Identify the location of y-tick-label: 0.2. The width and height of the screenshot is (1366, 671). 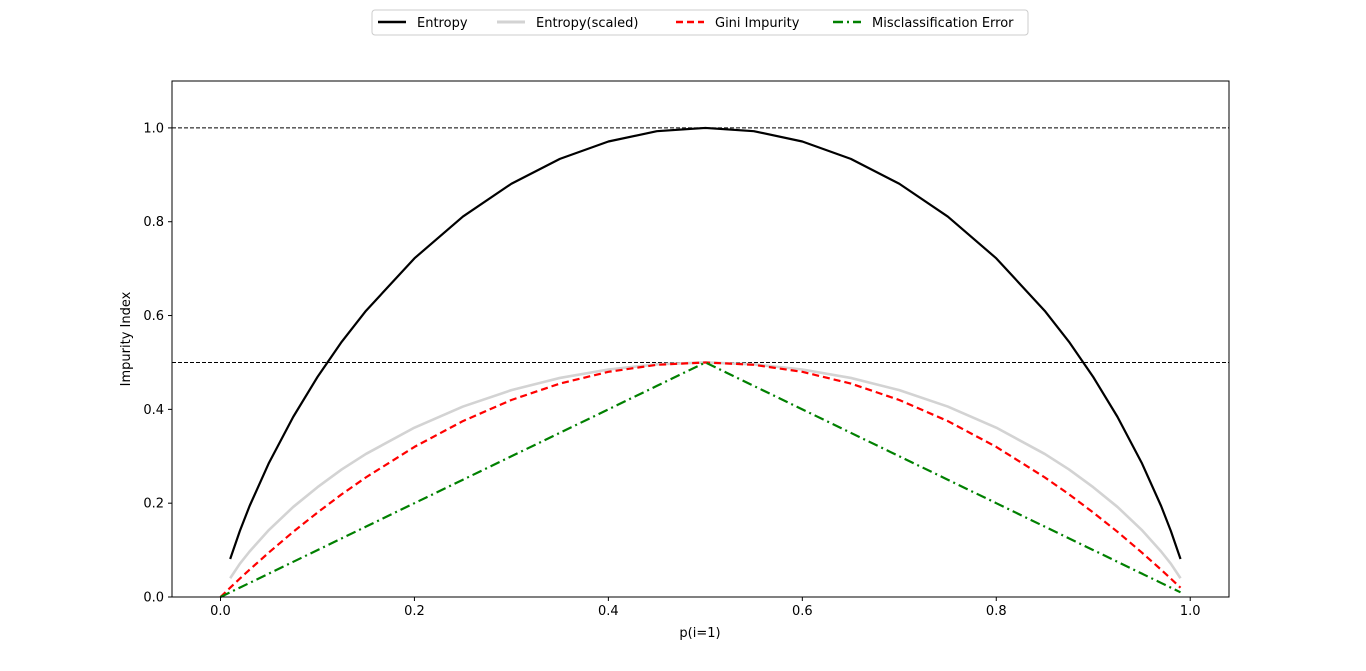
(153, 504).